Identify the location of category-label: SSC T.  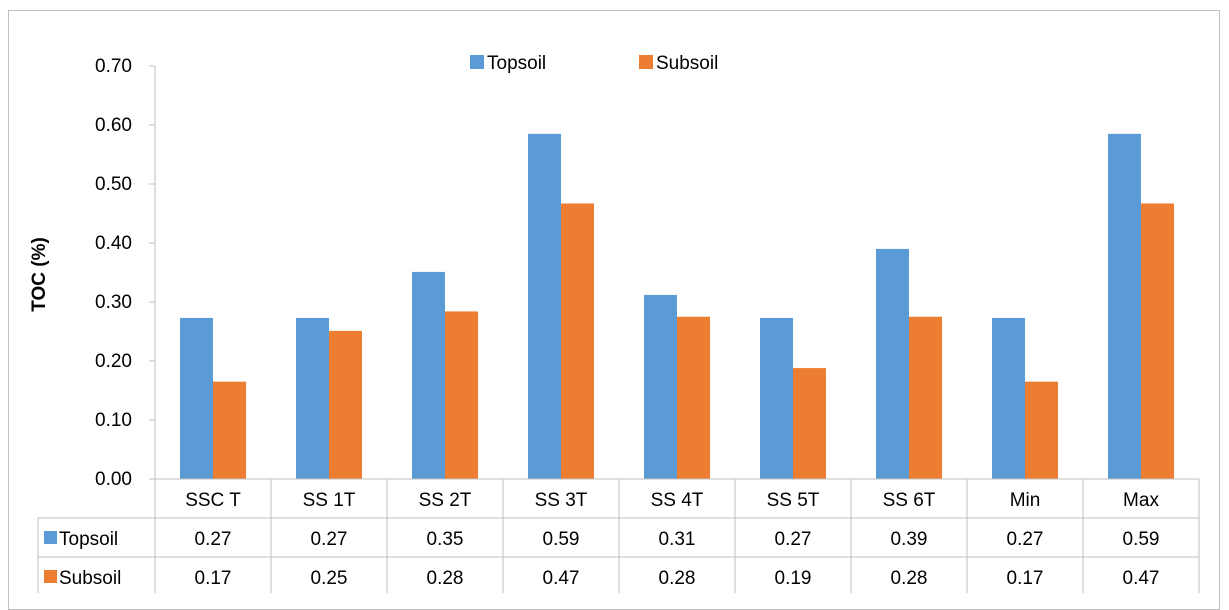
(213, 500).